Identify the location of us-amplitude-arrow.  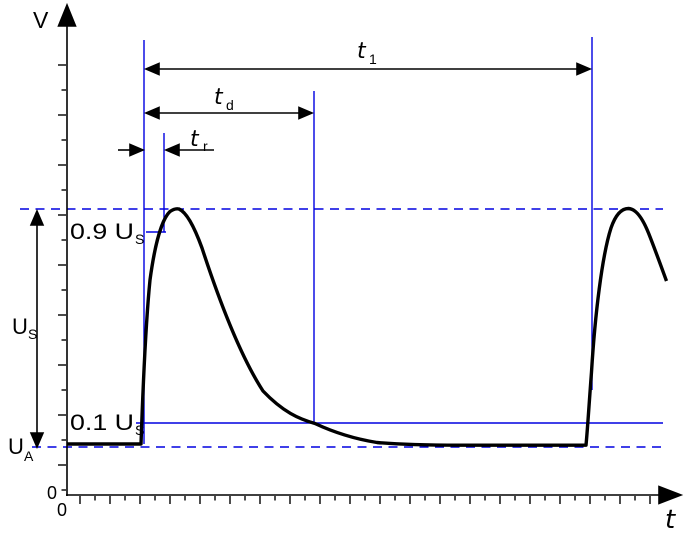
(37, 329).